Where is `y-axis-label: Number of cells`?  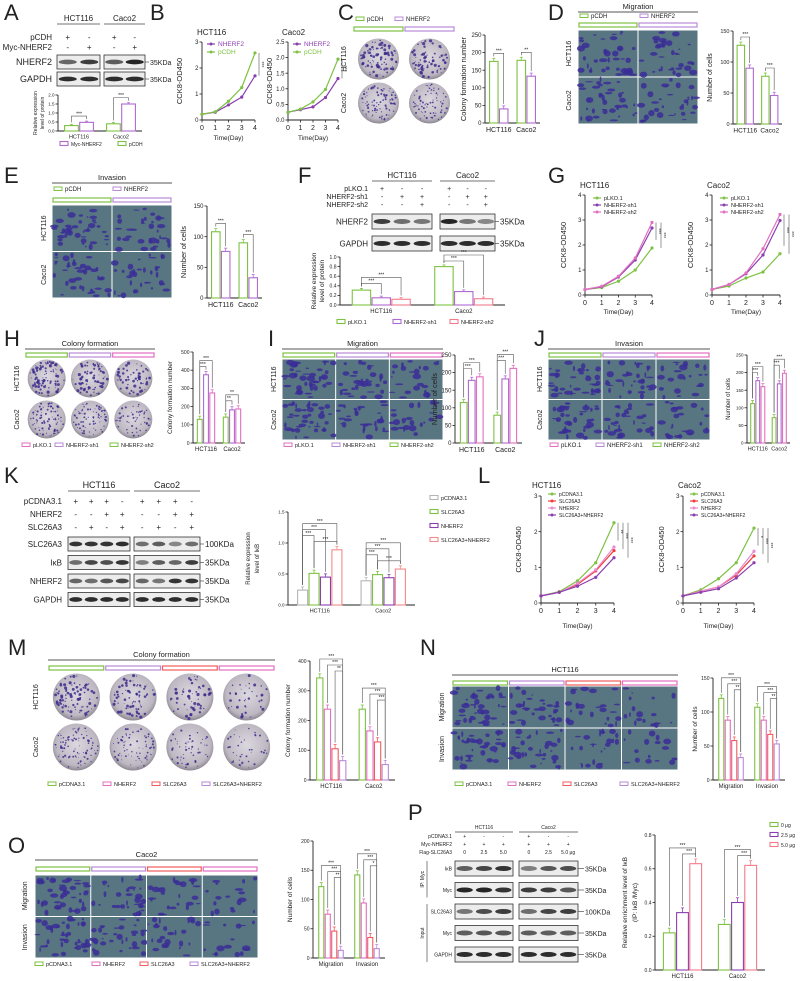 y-axis-label: Number of cells is located at coordinates (695, 729).